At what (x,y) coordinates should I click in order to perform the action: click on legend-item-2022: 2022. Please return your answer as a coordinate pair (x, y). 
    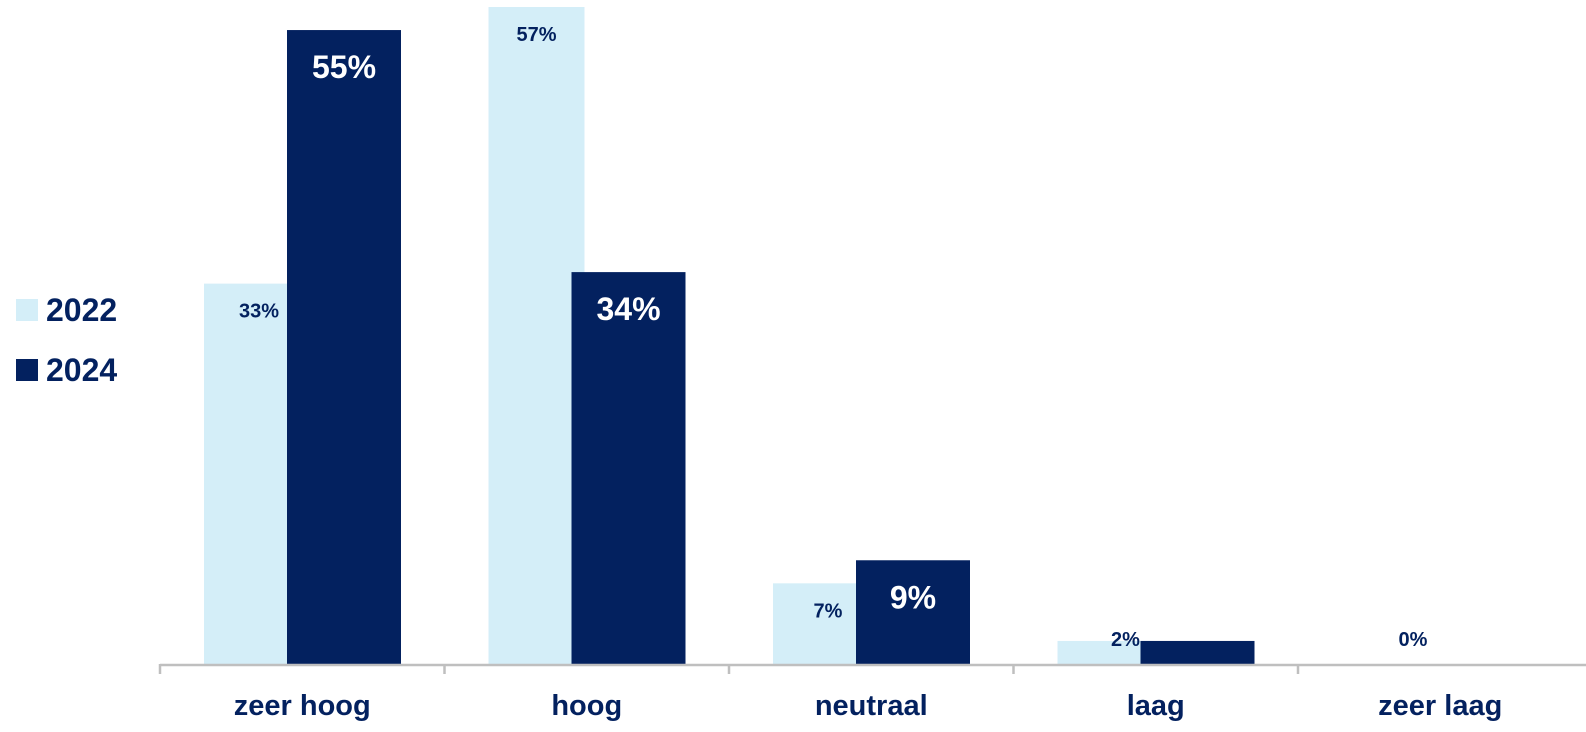
    Looking at the image, I should click on (66, 310).